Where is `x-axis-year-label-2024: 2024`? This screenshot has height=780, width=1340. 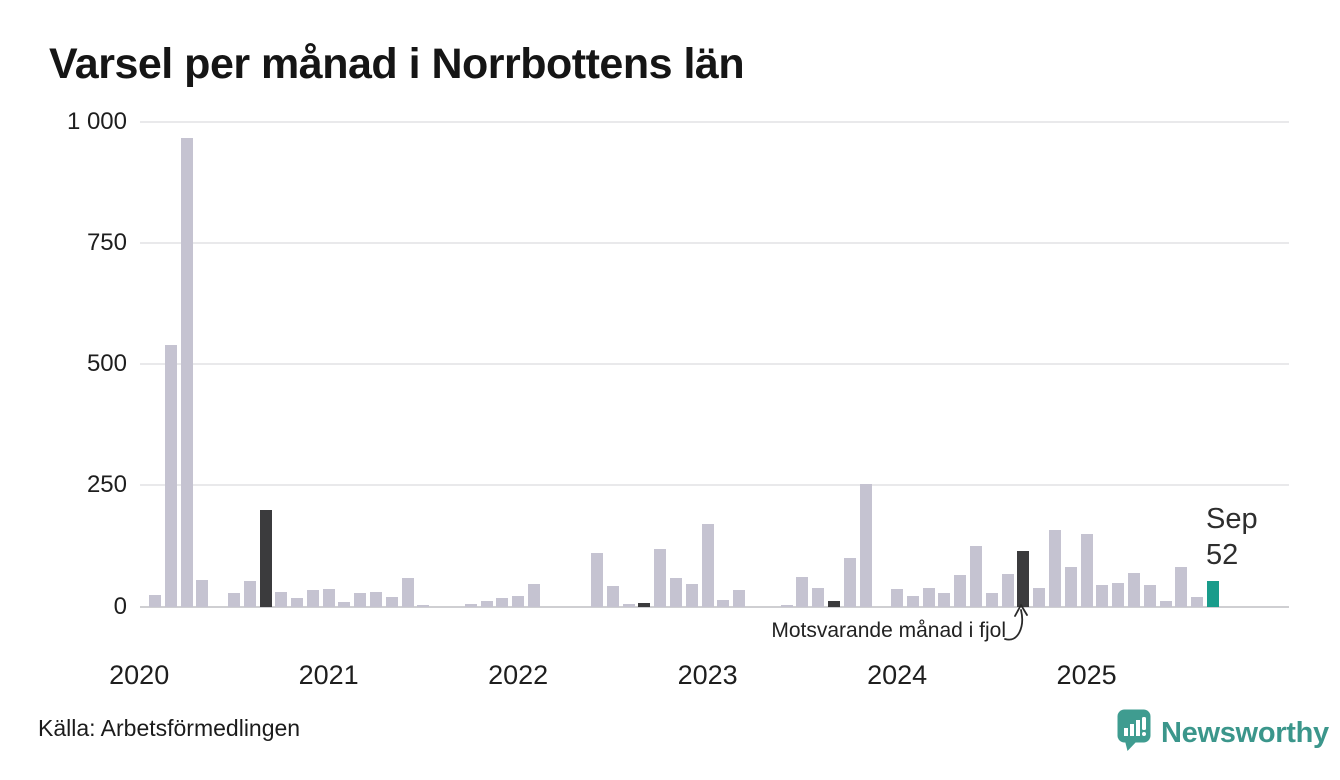
x-axis-year-label-2024: 2024 is located at coordinates (897, 675).